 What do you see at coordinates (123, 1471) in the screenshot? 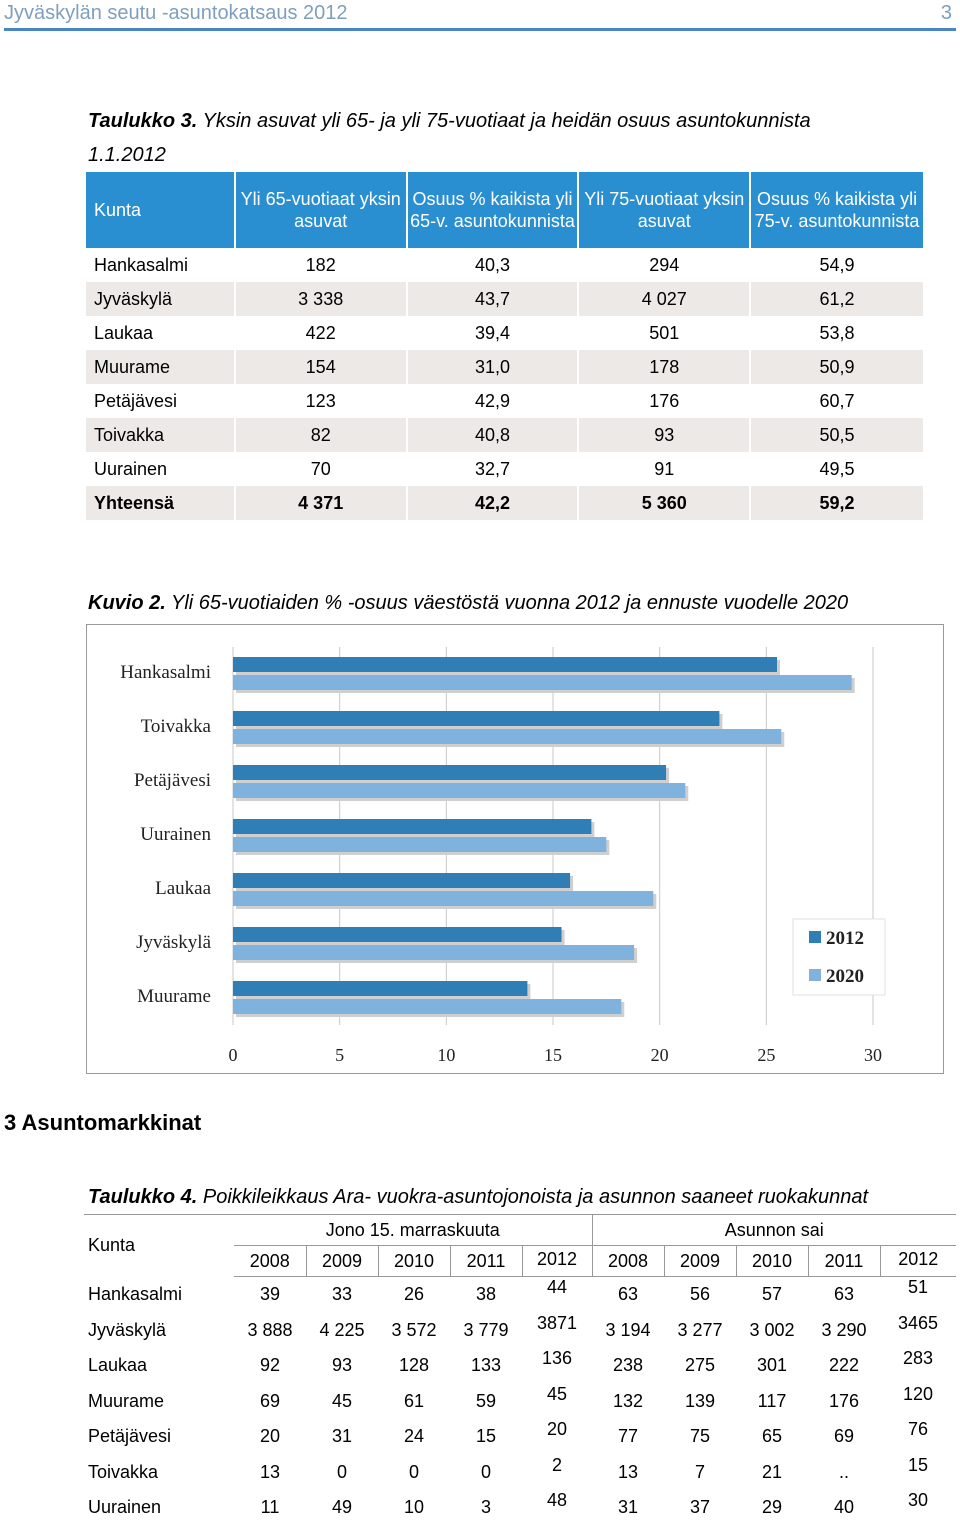
I see `table4-municipality: Toivakka` at bounding box center [123, 1471].